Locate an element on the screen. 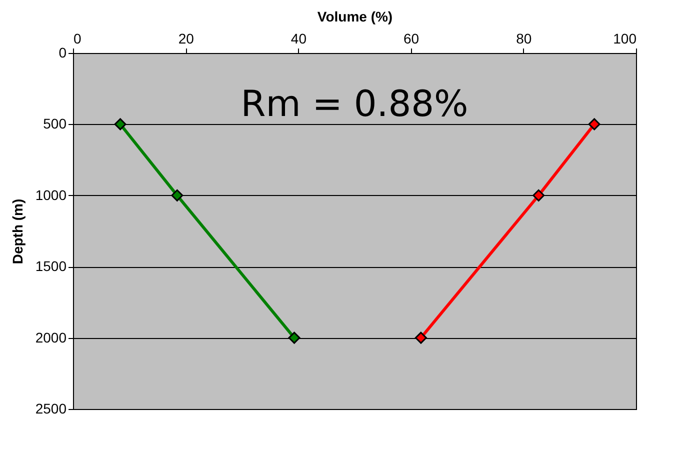  x-tick-label: 100 is located at coordinates (625, 38).